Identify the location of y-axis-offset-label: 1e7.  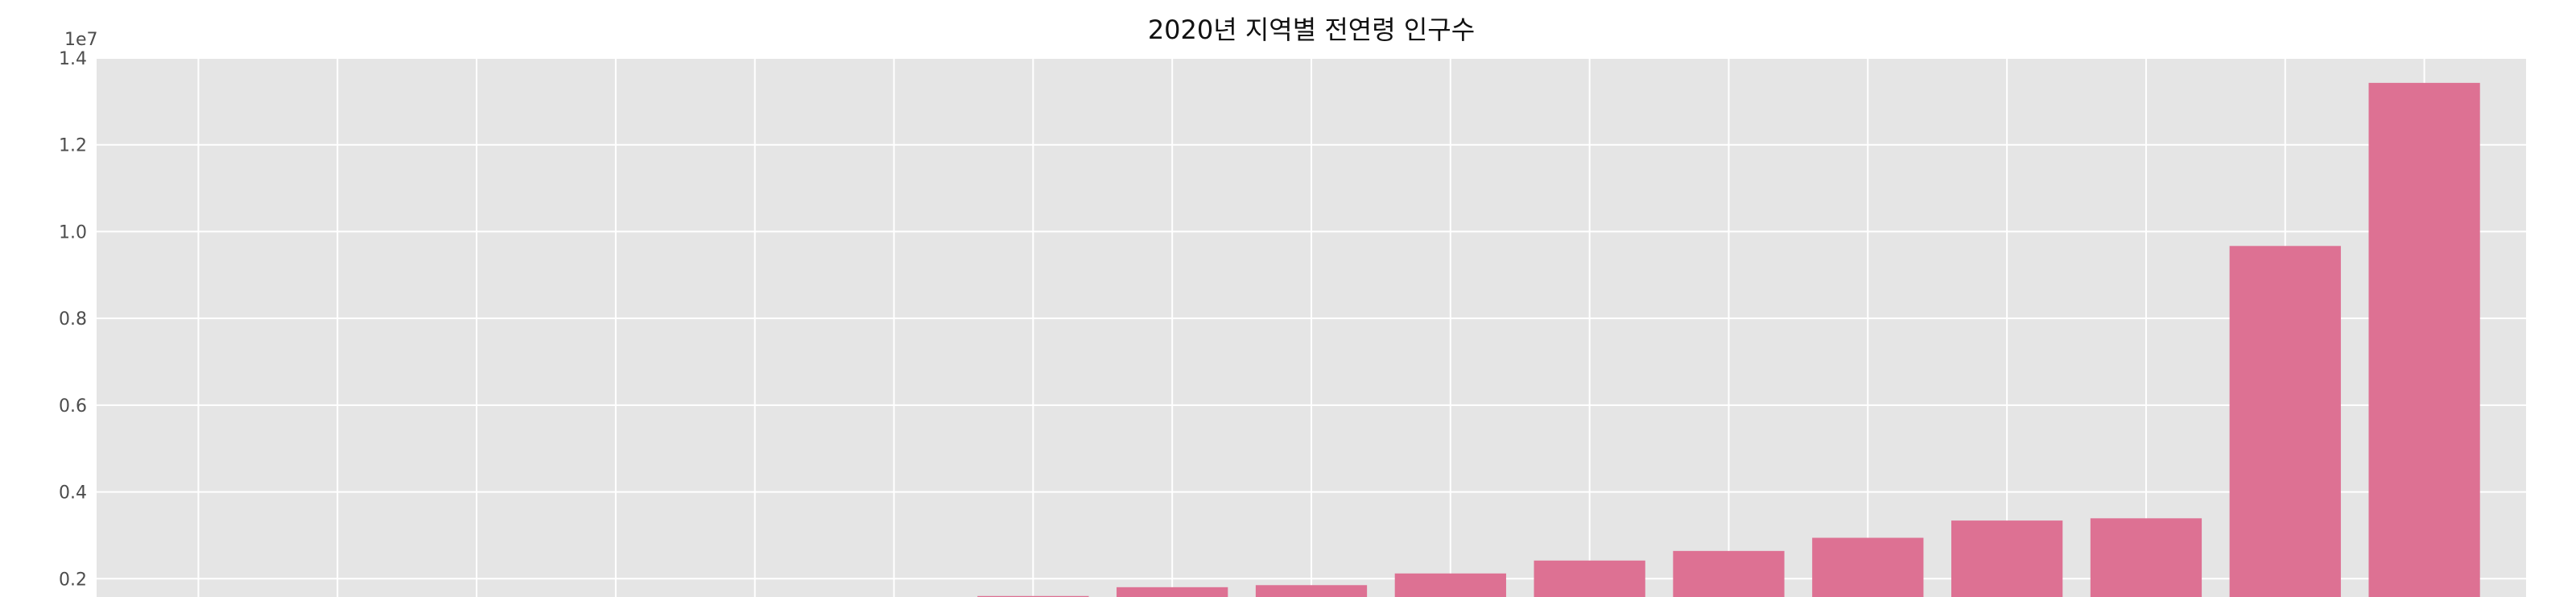
(81, 40).